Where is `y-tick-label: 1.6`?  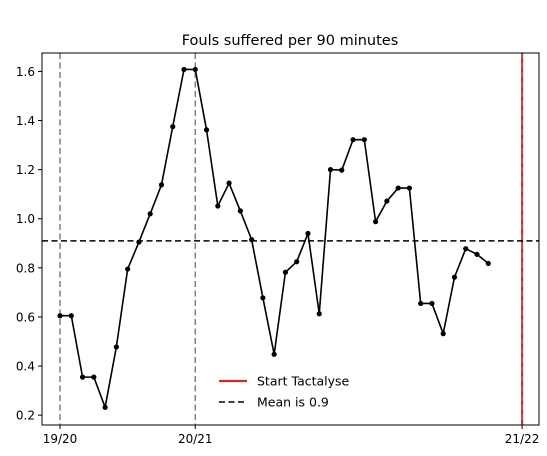 y-tick-label: 1.6 is located at coordinates (25, 72).